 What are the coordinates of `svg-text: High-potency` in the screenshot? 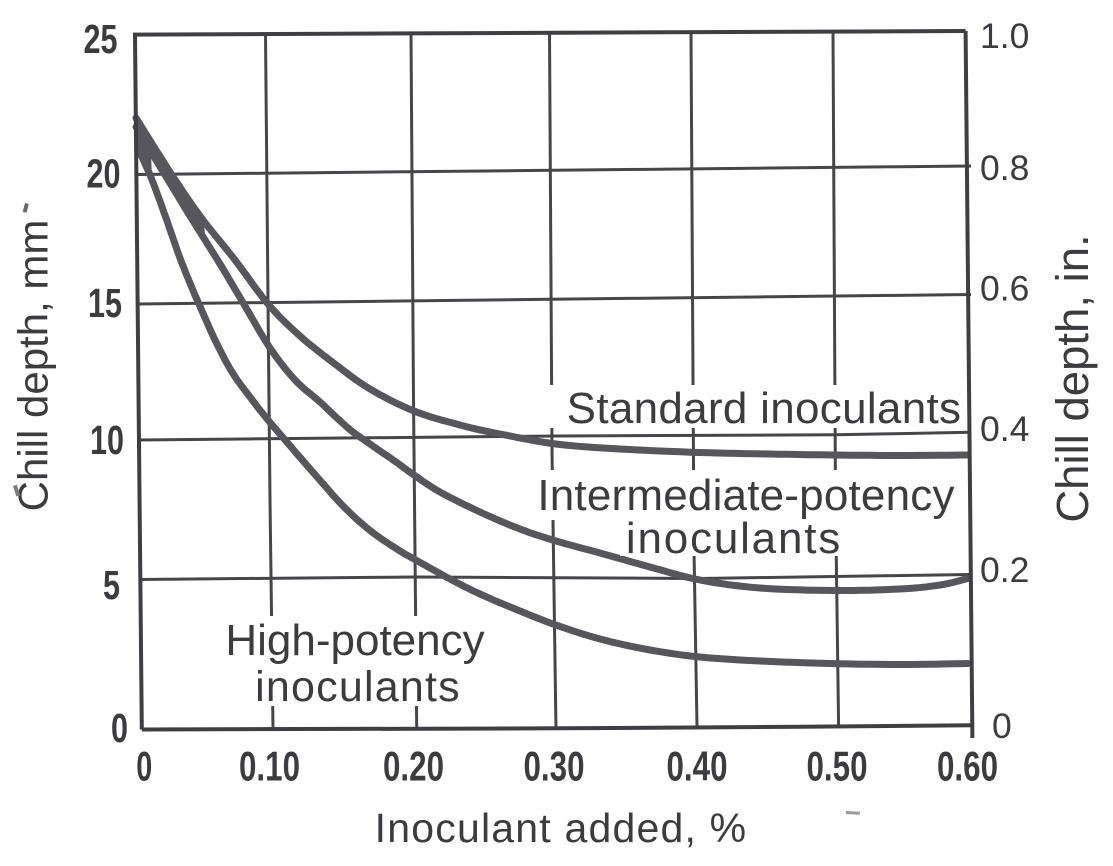 It's located at (354, 640).